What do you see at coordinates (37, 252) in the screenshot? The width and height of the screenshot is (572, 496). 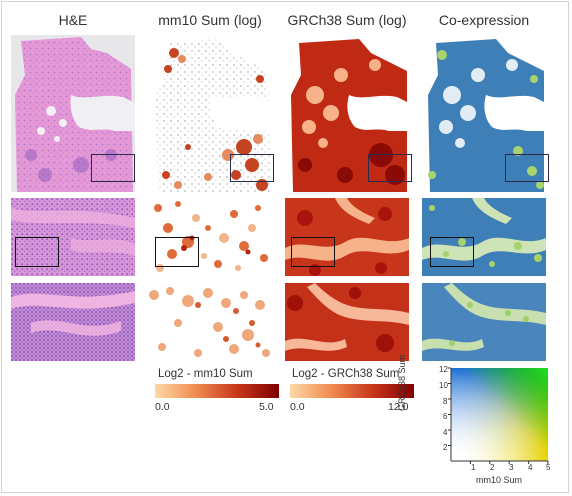 I see `he-zoom-selection-box` at bounding box center [37, 252].